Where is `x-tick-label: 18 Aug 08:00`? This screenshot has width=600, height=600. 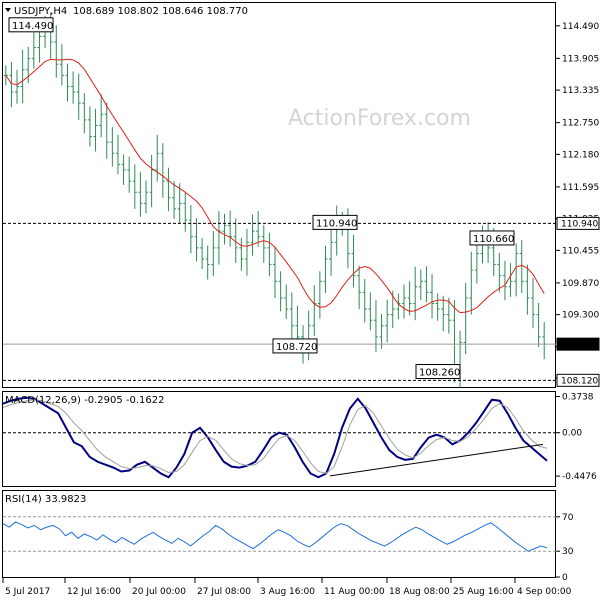
x-tick-label: 18 Aug 08:00 is located at coordinates (419, 592).